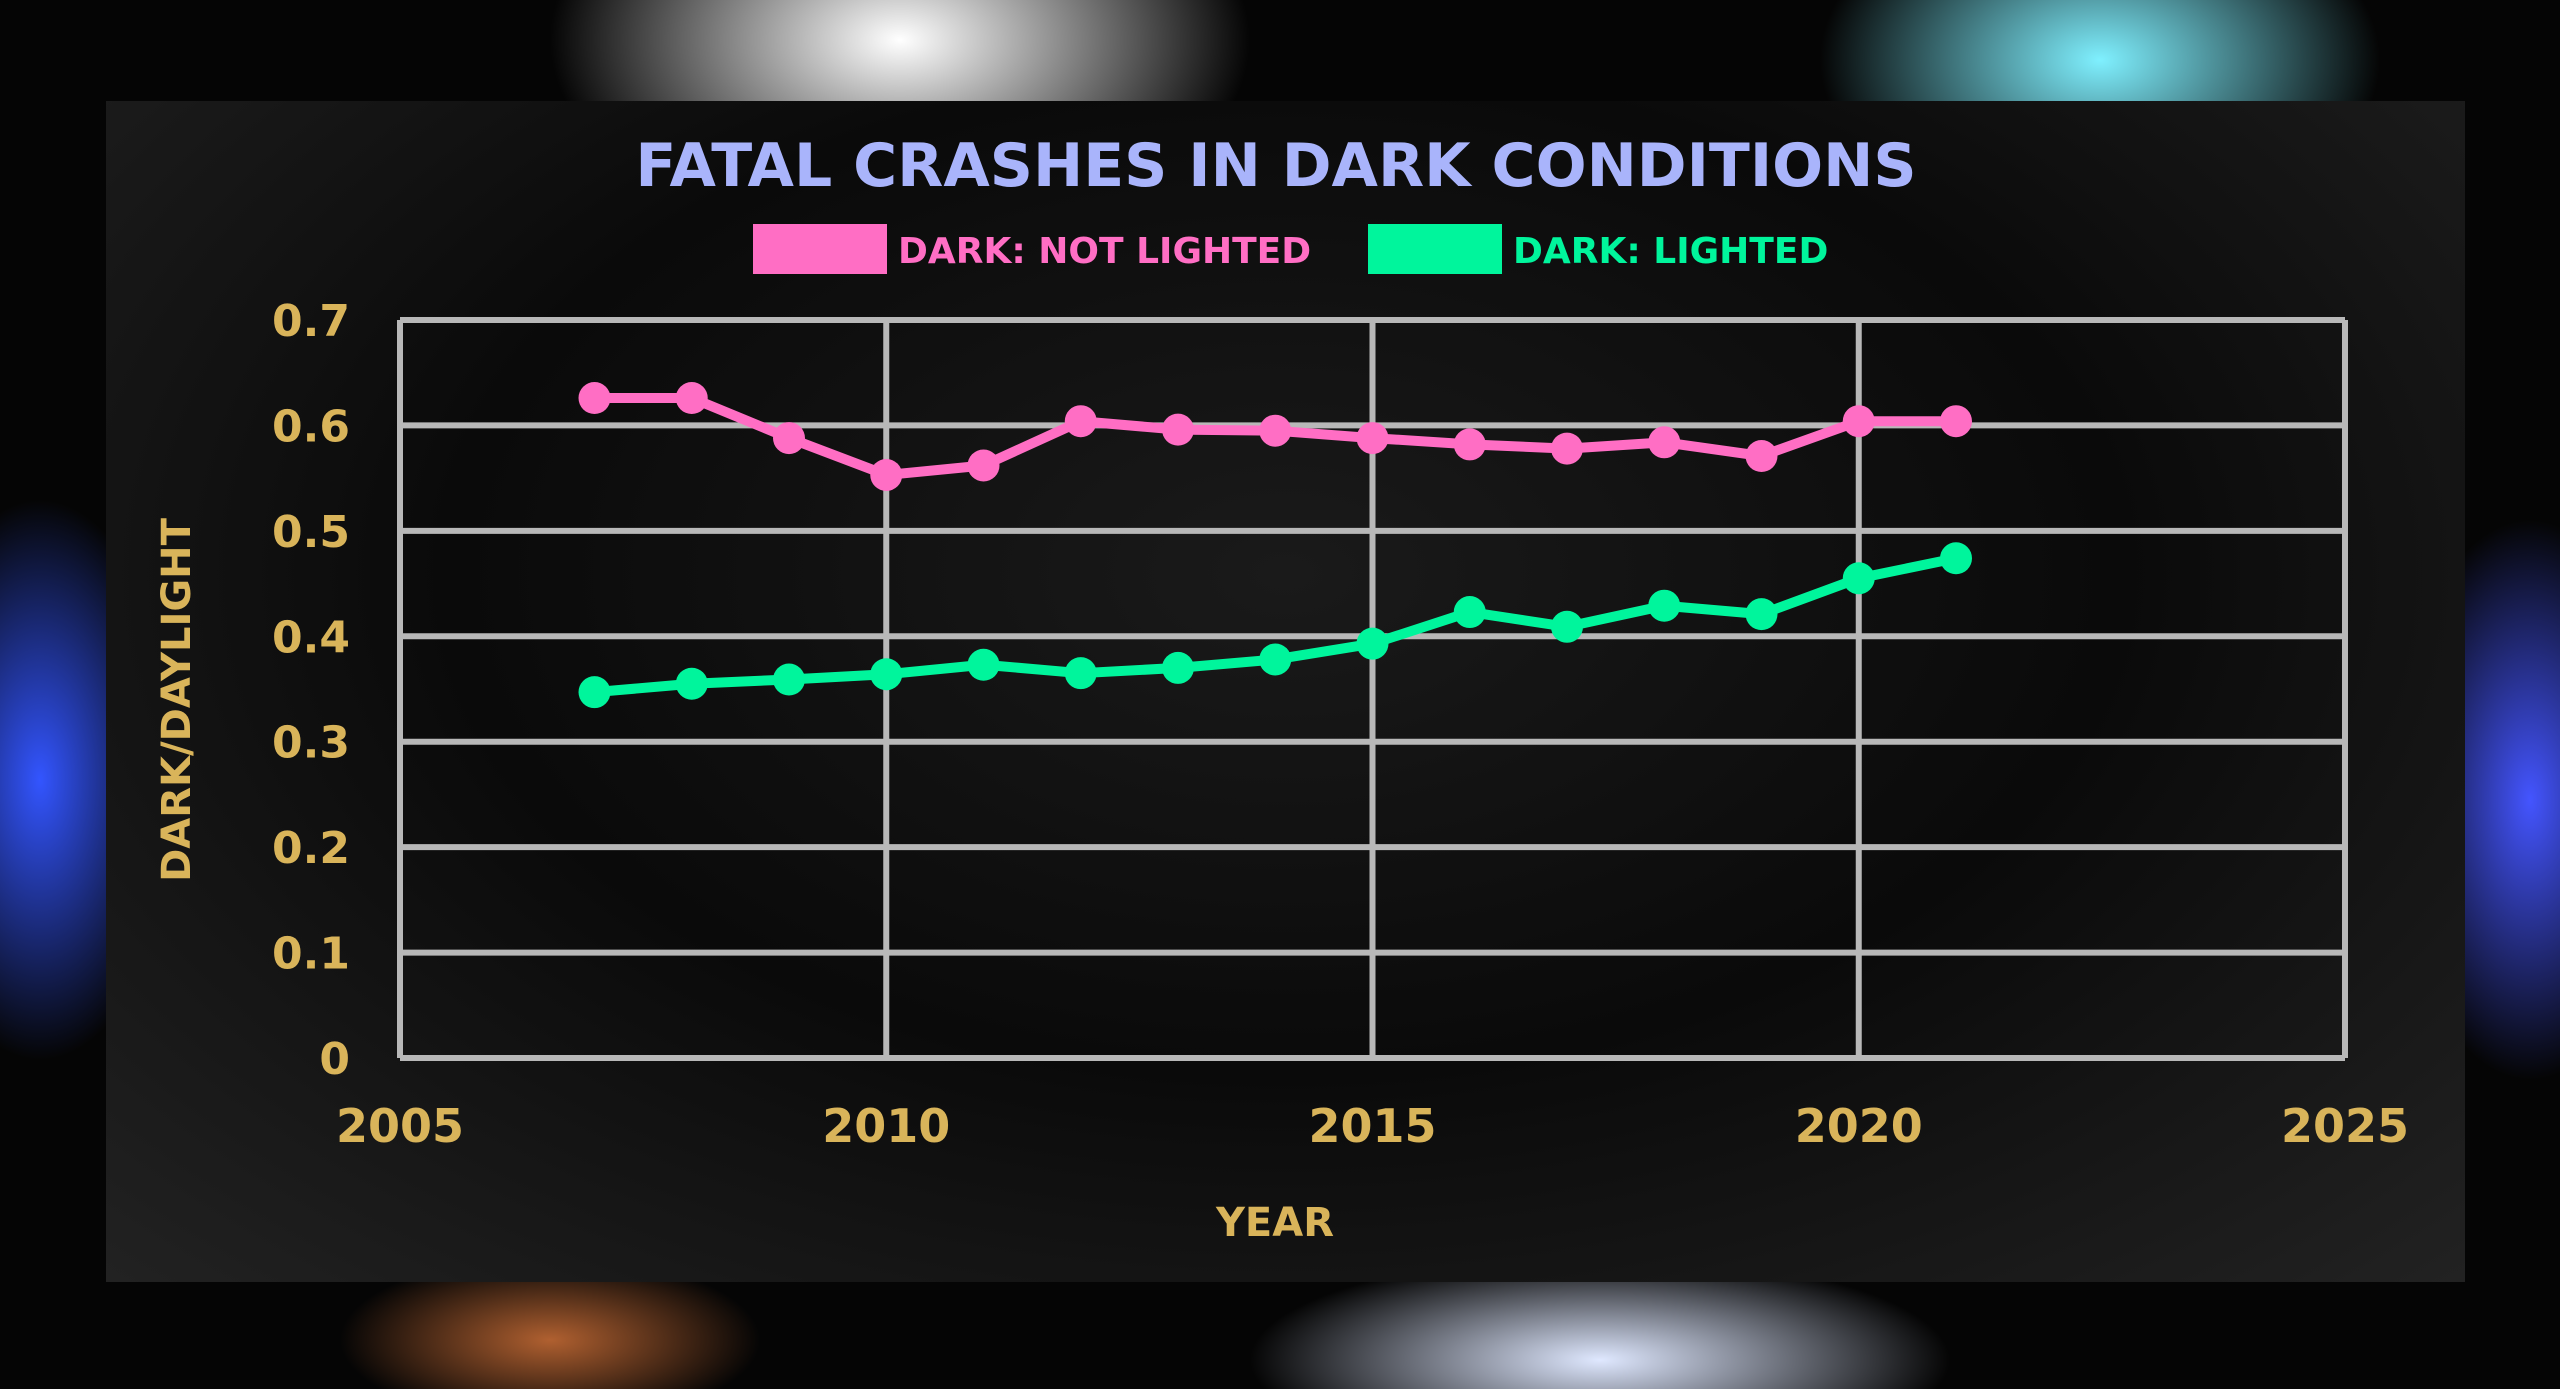  What do you see at coordinates (334, 1059) in the screenshot?
I see `y-tick-label: 0` at bounding box center [334, 1059].